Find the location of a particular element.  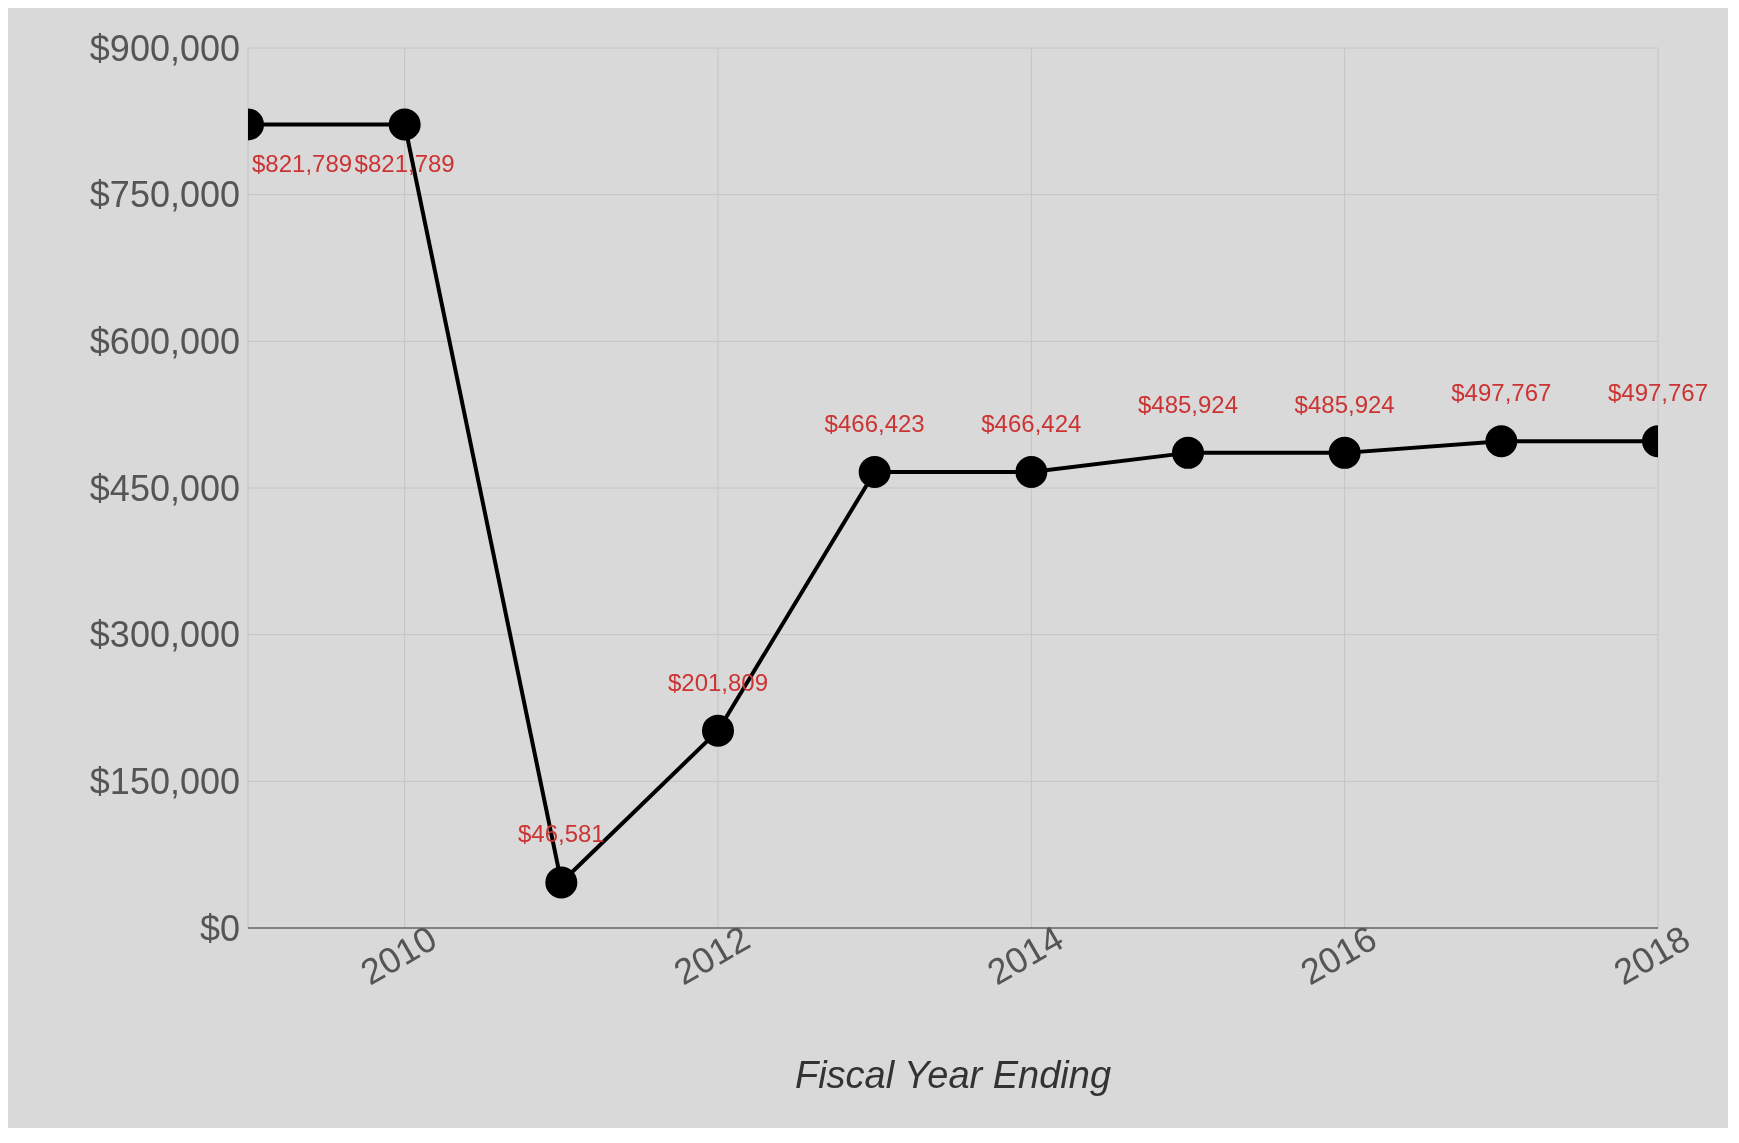

x-tick-label: 2010 is located at coordinates (398, 955).